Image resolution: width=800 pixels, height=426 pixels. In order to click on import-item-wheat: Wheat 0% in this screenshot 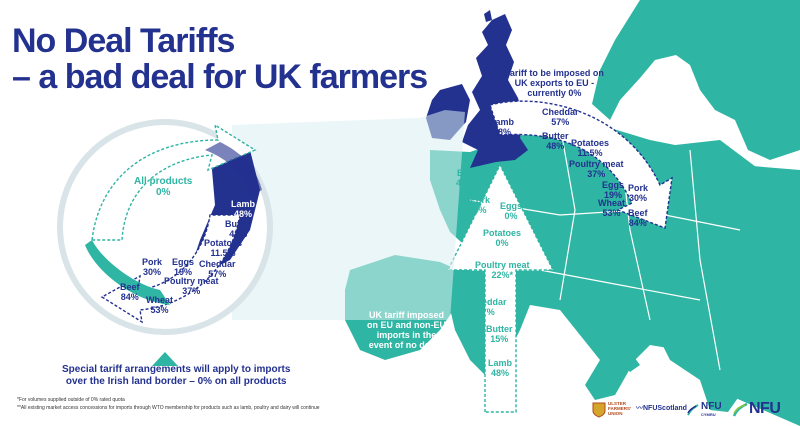, I will do `click(539, 297)`.